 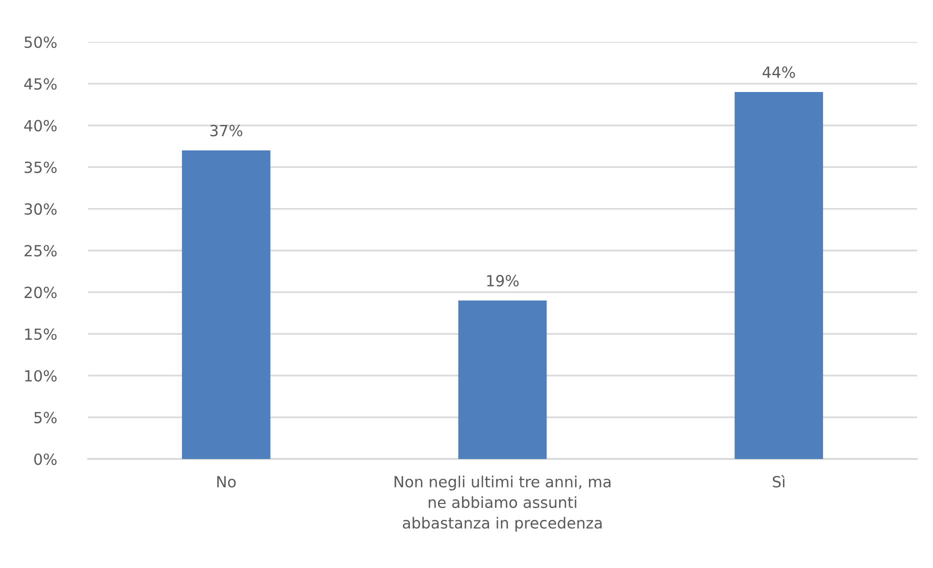 What do you see at coordinates (41, 334) in the screenshot?
I see `y-tick-label: 15%` at bounding box center [41, 334].